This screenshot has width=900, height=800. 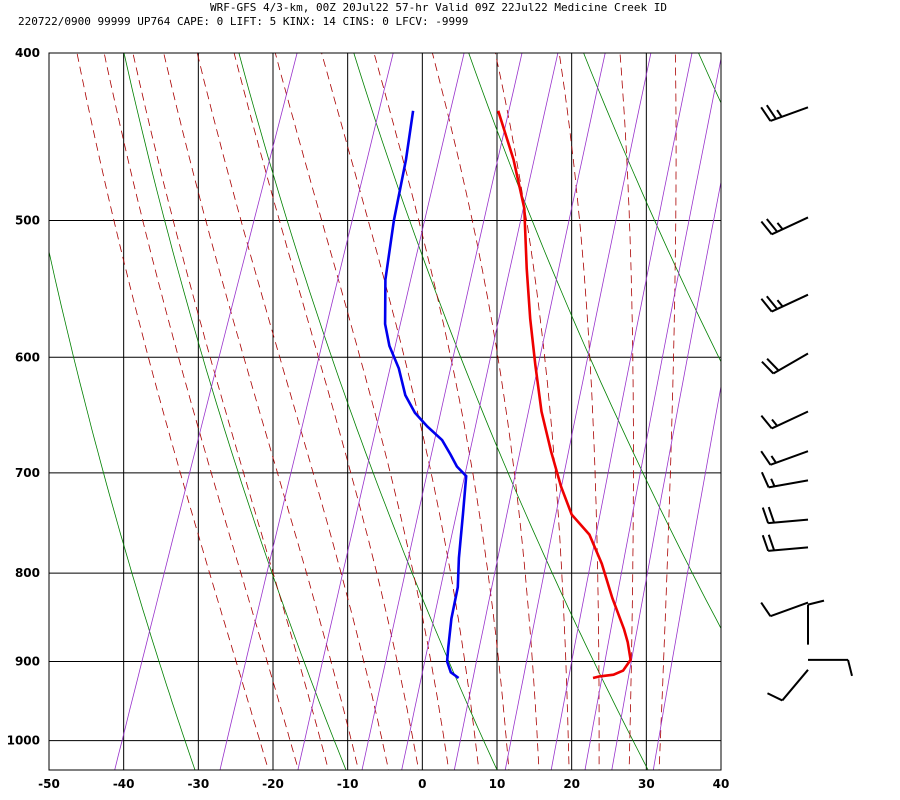 What do you see at coordinates (49, 784) in the screenshot?
I see `temperature-tick-label: -50` at bounding box center [49, 784].